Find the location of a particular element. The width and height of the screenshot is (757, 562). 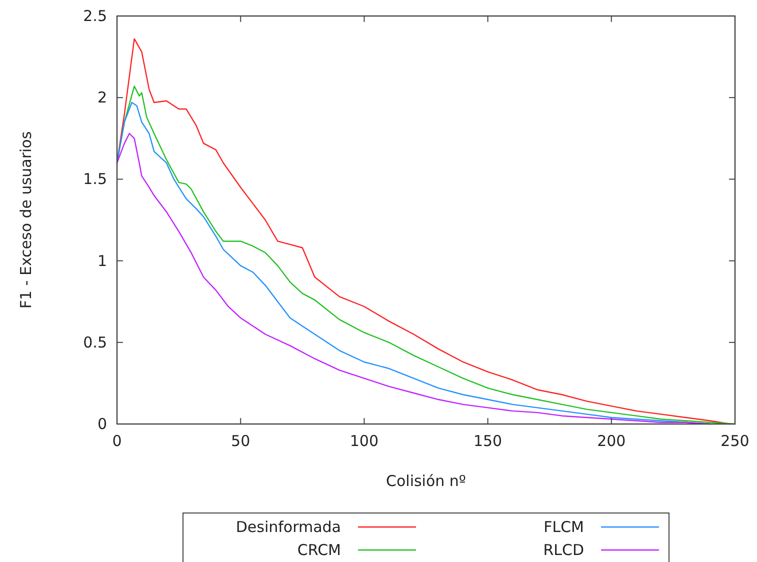

y-tick-label: 1 is located at coordinates (102, 261).